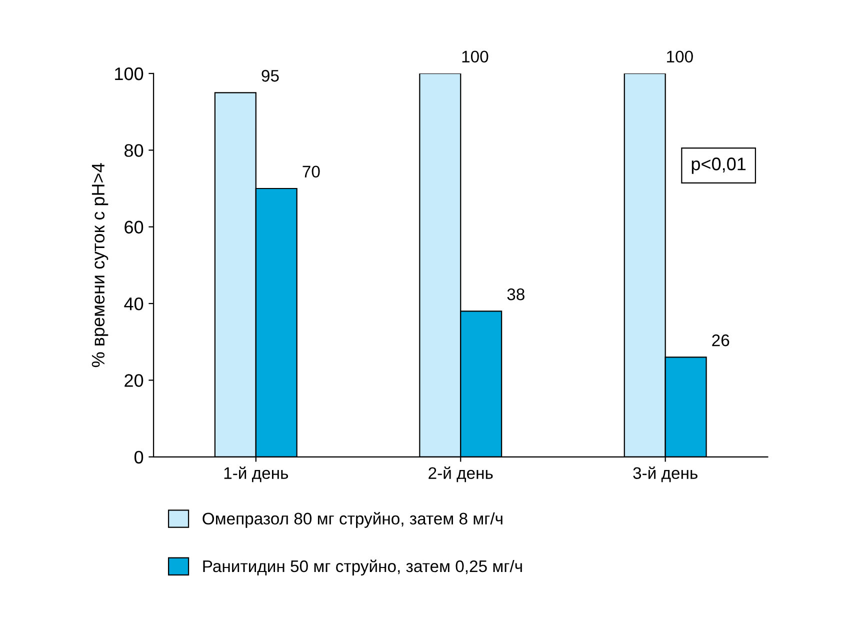 This screenshot has height=639, width=853. Describe the element at coordinates (134, 380) in the screenshot. I see `y-tick-label: 20` at that location.